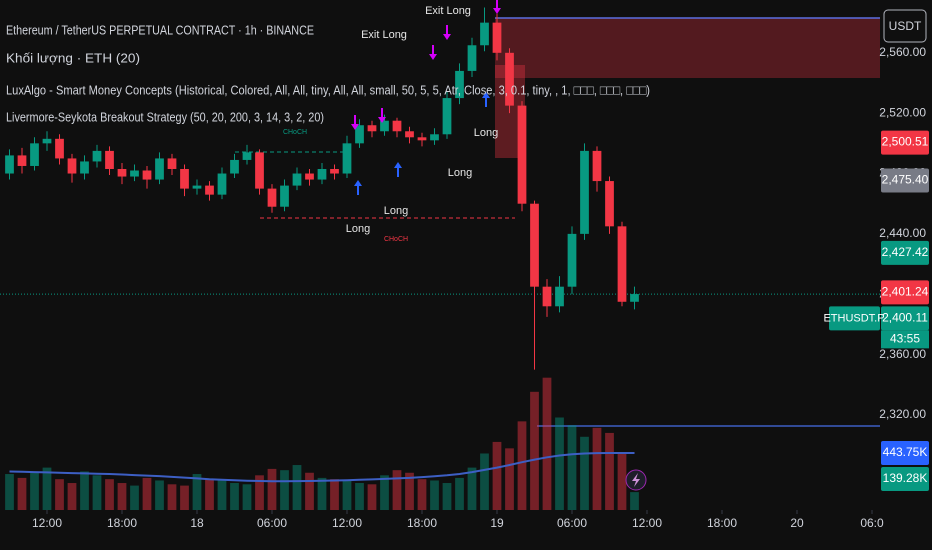 The image size is (932, 550). Describe the element at coordinates (322, 467) in the screenshot. I see `volume-ma-line` at that location.